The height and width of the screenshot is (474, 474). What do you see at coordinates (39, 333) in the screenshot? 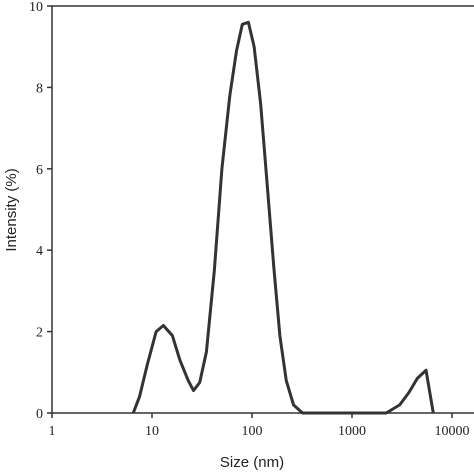
I see `y-tick-label: 2` at bounding box center [39, 333].